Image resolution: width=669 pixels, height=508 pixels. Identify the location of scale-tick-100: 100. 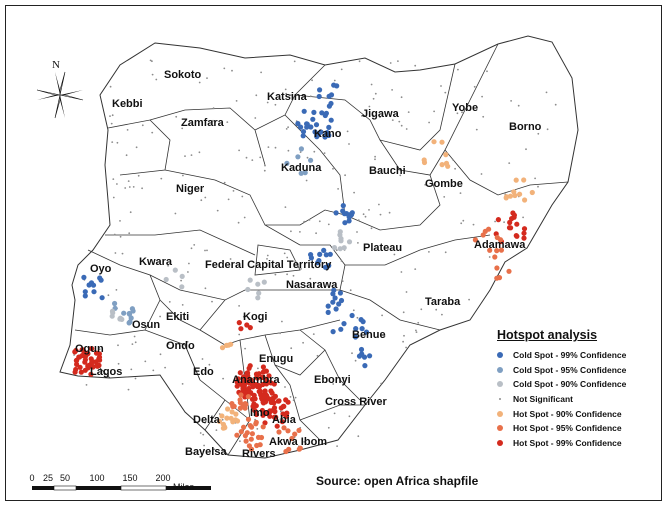
(96, 478).